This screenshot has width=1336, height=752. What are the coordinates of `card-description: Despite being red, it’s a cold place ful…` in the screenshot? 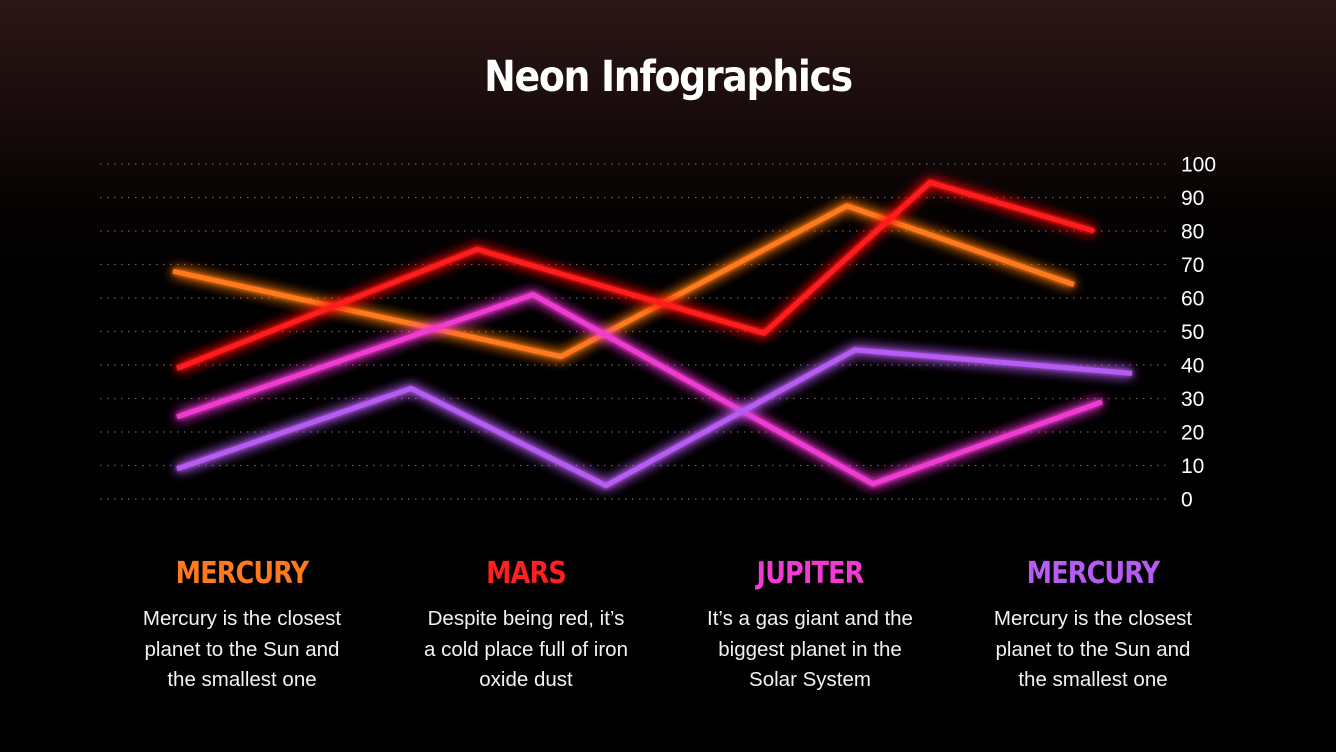 It's located at (526, 650).